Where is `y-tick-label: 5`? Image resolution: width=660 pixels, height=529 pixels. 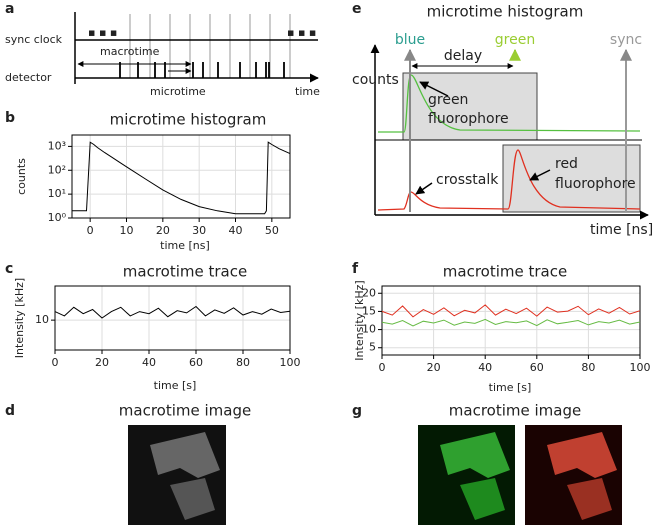 y-tick-label: 5 is located at coordinates (372, 347).